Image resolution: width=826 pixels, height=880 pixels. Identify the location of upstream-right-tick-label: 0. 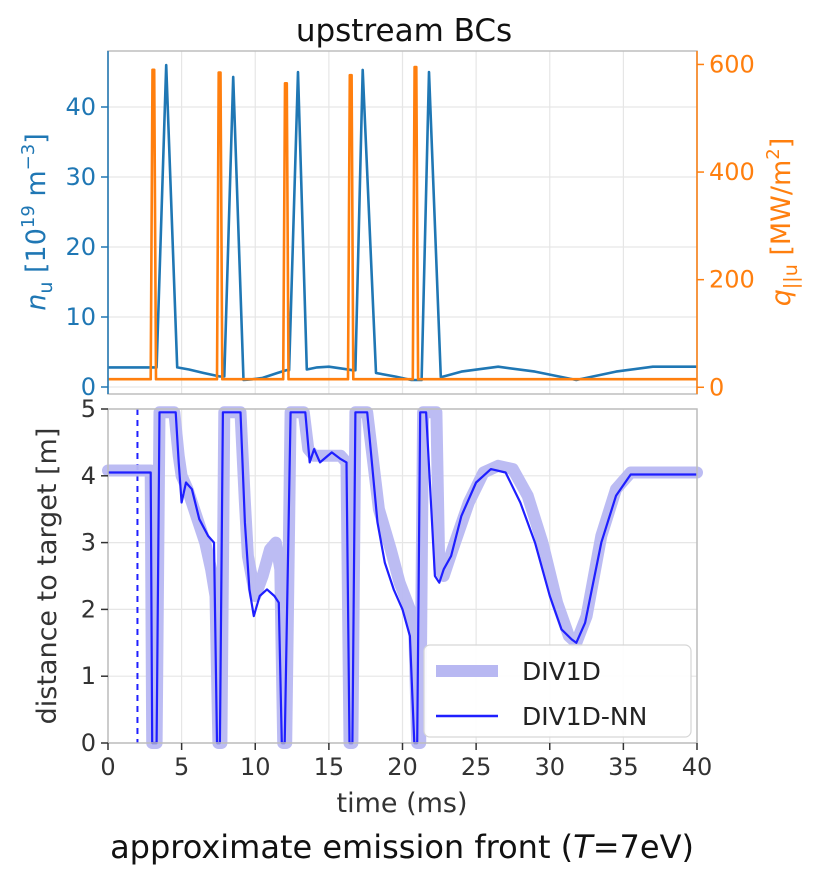
(716, 387).